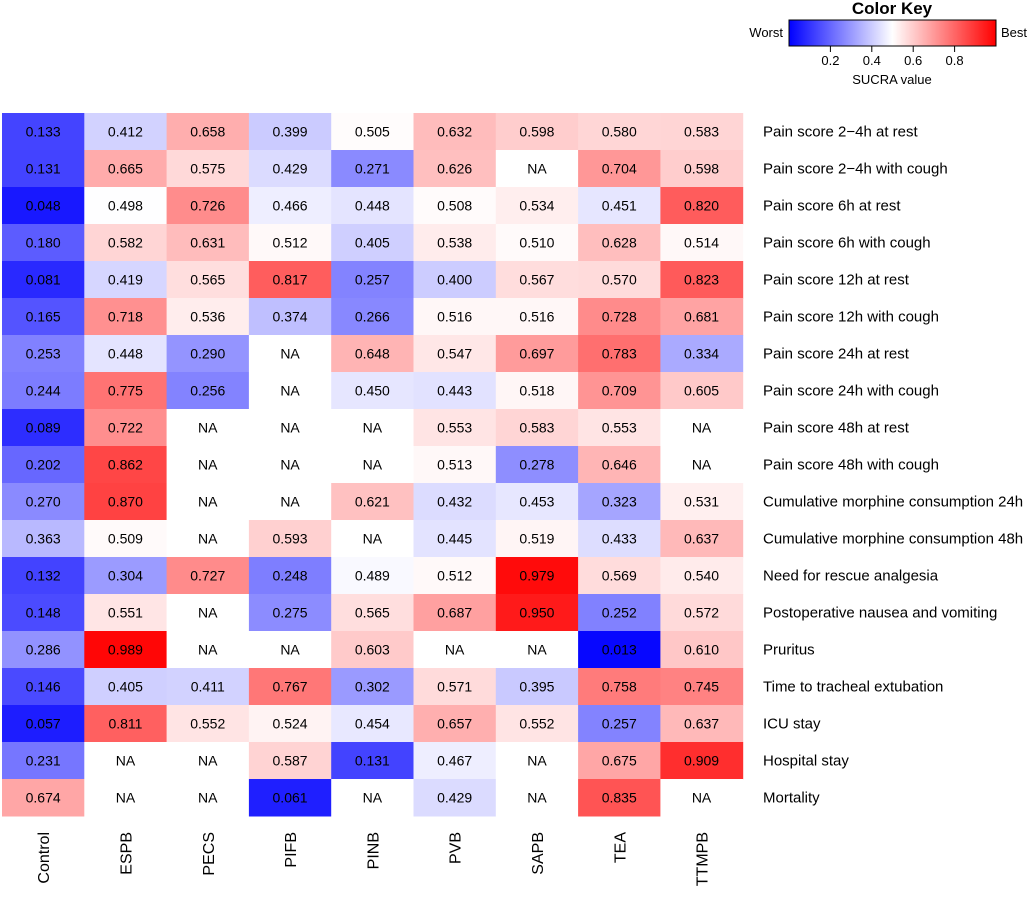 The width and height of the screenshot is (1029, 897). I want to click on heatmap-cell-value: 0.013, so click(619, 650).